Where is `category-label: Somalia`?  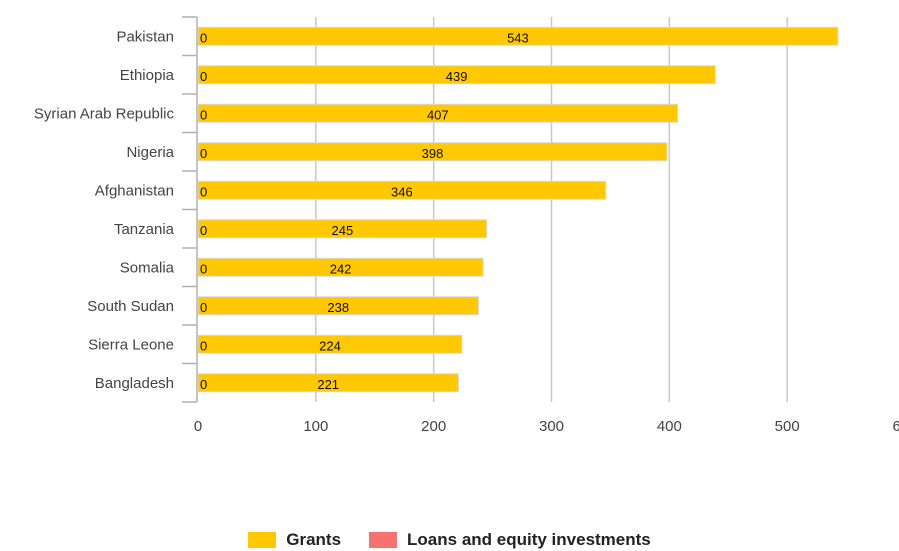 category-label: Somalia is located at coordinates (147, 267).